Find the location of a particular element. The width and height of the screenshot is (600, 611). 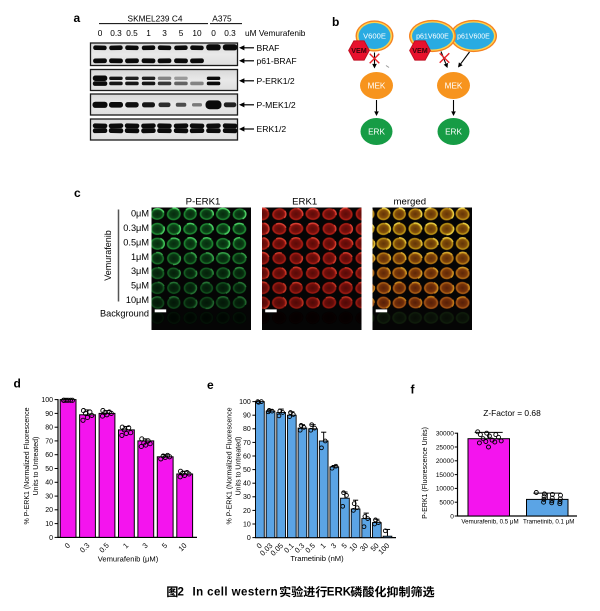

svg-text: 30000 is located at coordinates (445, 434).